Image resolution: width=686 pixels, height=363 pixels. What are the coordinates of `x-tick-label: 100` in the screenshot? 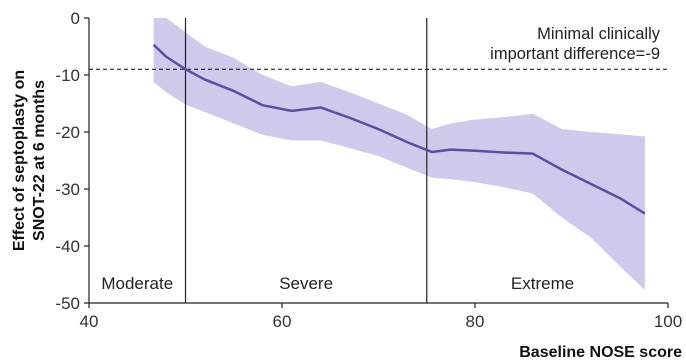 It's located at (668, 321).